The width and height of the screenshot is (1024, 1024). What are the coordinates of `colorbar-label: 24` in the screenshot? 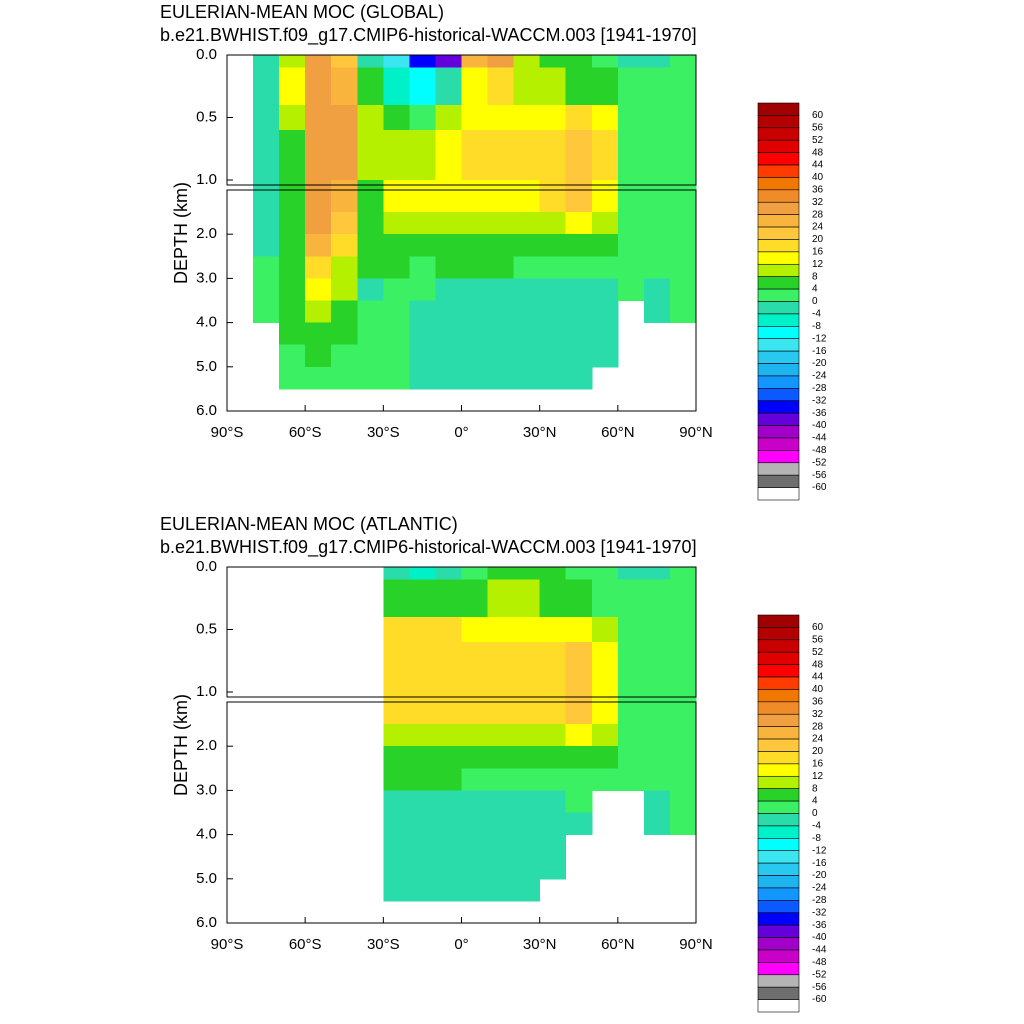 It's located at (818, 739).